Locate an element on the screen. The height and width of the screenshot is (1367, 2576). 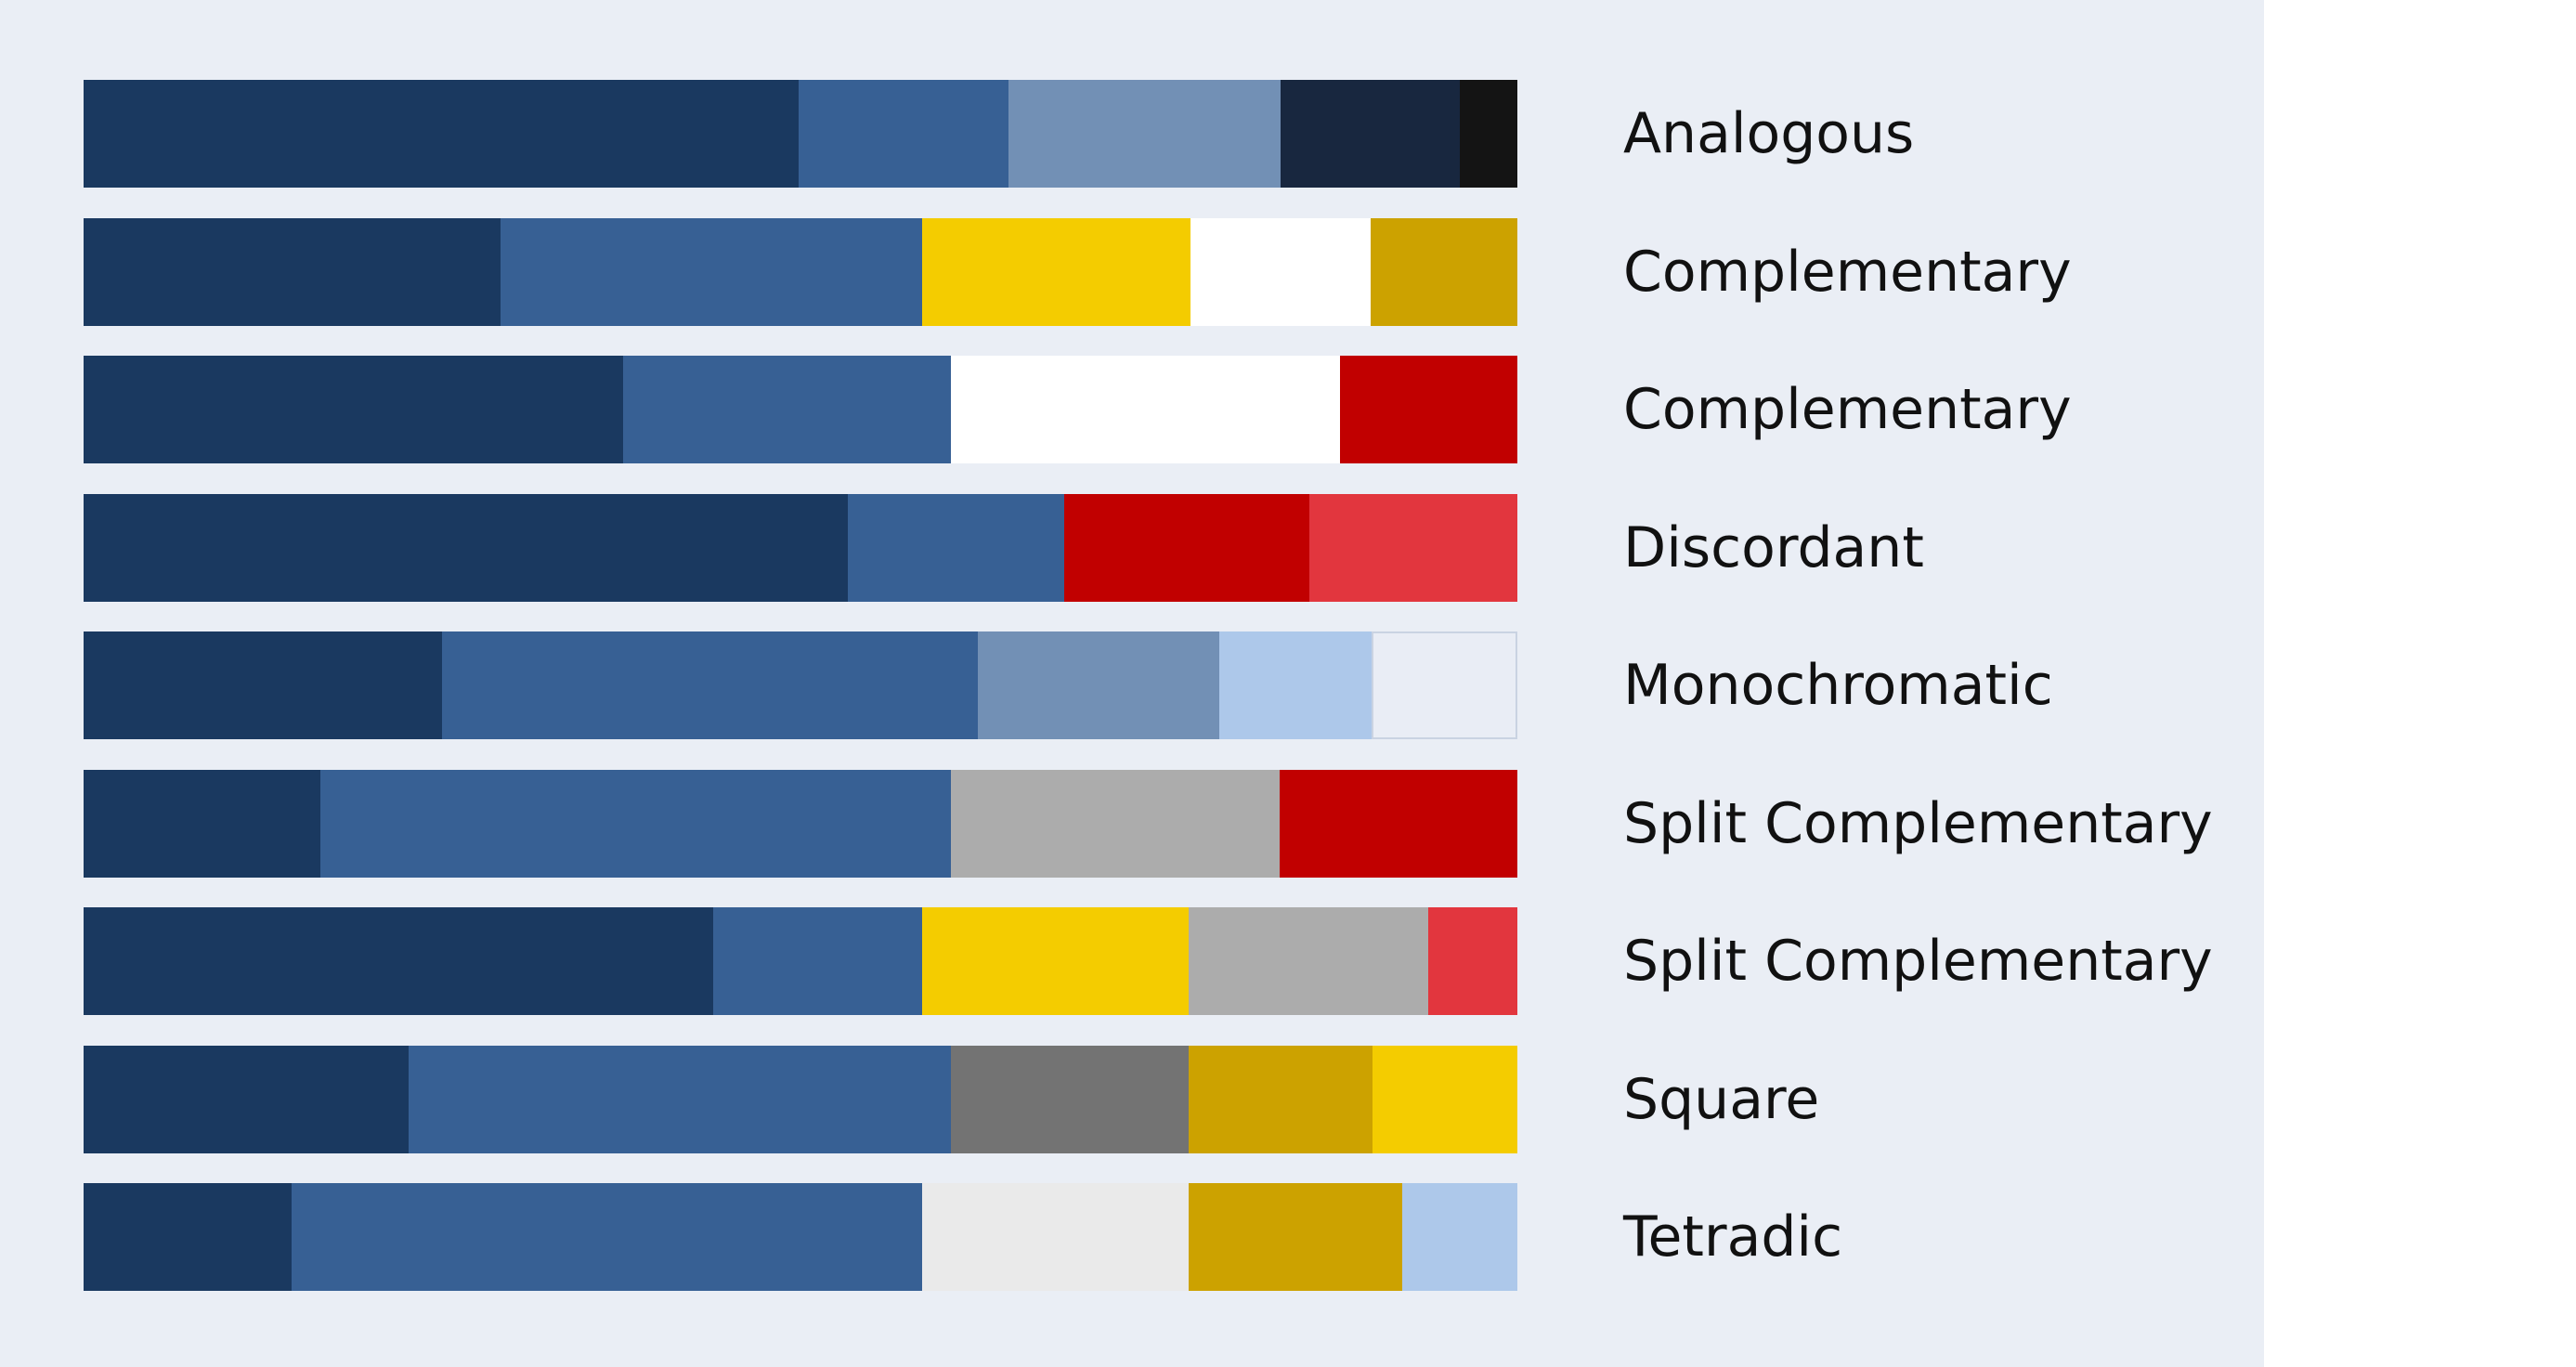
palette-label: Tetradic is located at coordinates (1733, 1236).